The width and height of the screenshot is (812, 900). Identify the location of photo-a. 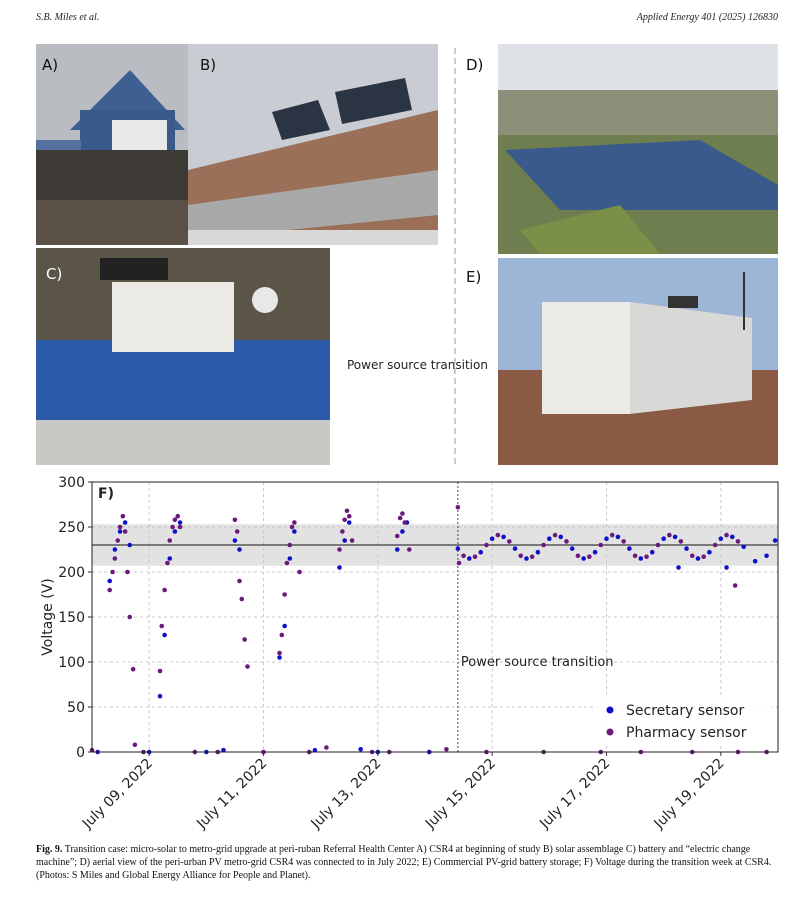
(112, 144).